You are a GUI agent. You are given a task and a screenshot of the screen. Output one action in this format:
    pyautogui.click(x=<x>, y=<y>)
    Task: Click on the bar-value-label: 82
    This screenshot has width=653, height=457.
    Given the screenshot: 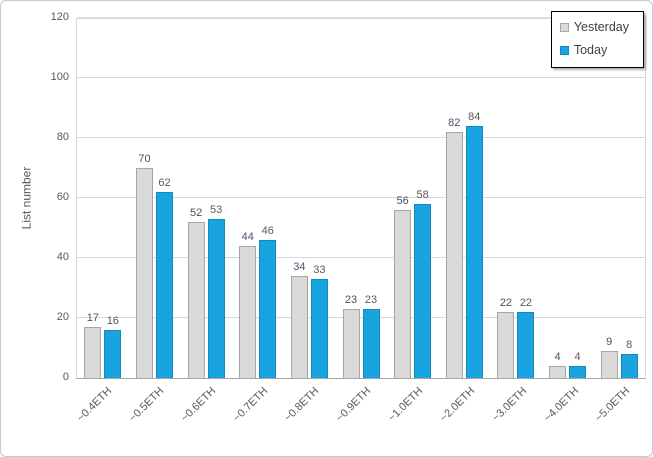 What is the action you would take?
    pyautogui.click(x=454, y=123)
    